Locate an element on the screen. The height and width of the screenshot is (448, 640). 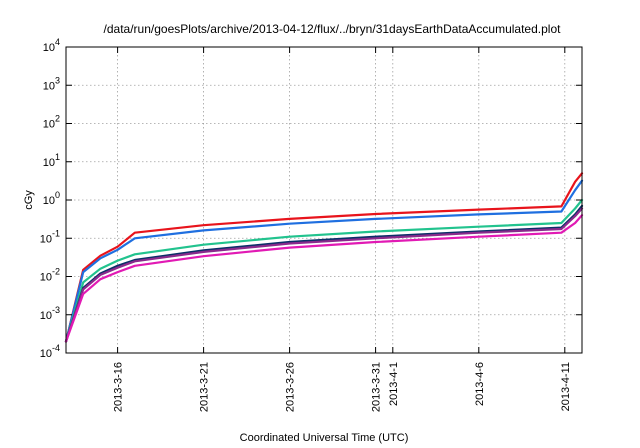
x-tick-label: 2013-4-1 is located at coordinates (394, 384).